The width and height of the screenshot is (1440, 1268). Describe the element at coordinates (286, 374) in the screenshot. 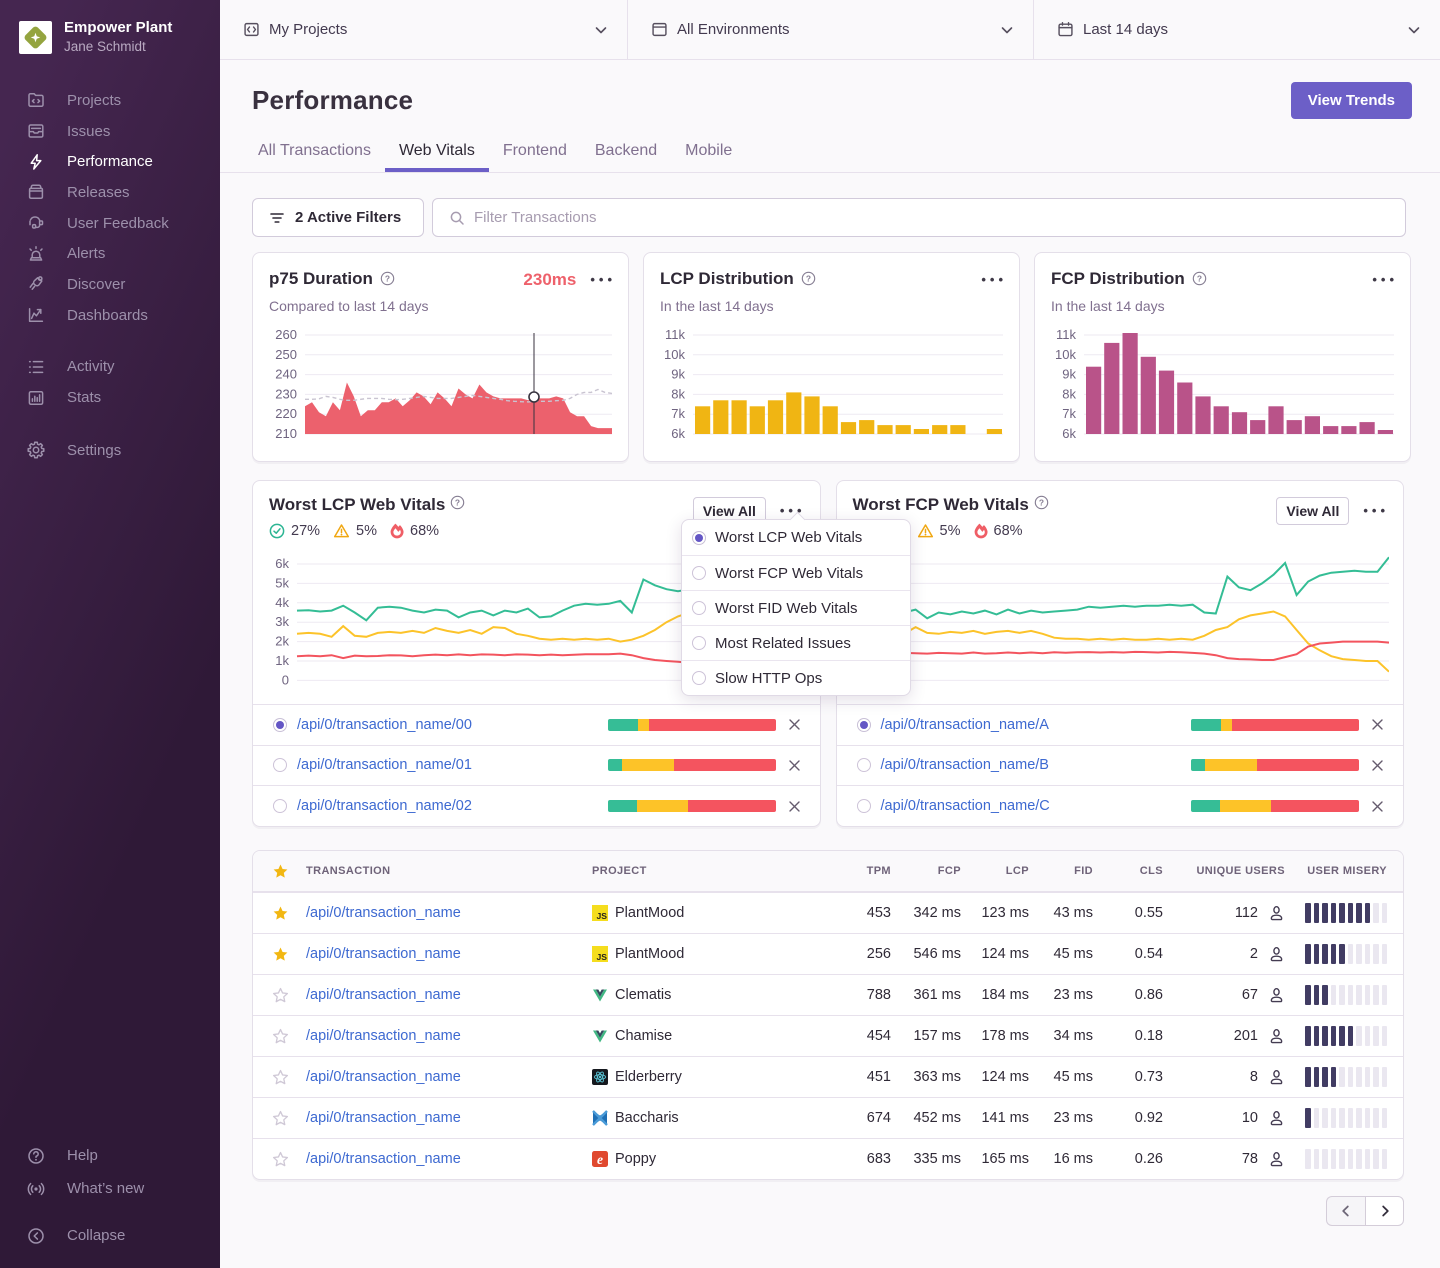

I see `svg-text: 240` at that location.